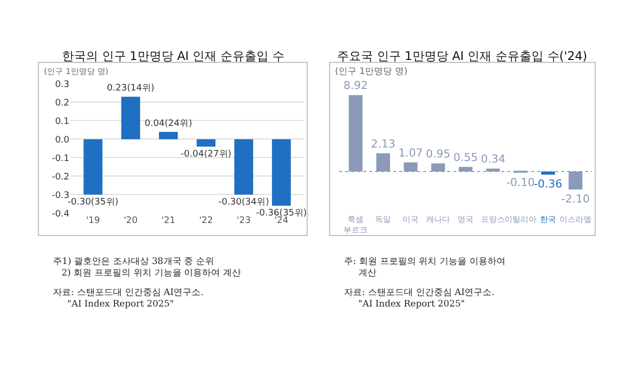  Describe the element at coordinates (438, 219) in the screenshot. I see `x-tick-label: 캐나다` at that location.